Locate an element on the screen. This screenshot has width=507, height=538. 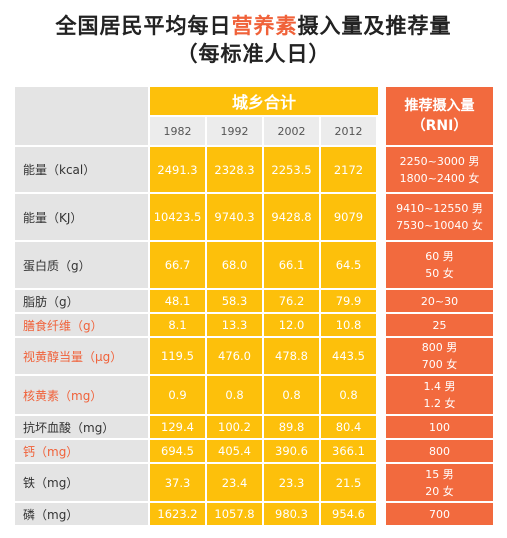
value-cell: 64.5 is located at coordinates (348, 265).